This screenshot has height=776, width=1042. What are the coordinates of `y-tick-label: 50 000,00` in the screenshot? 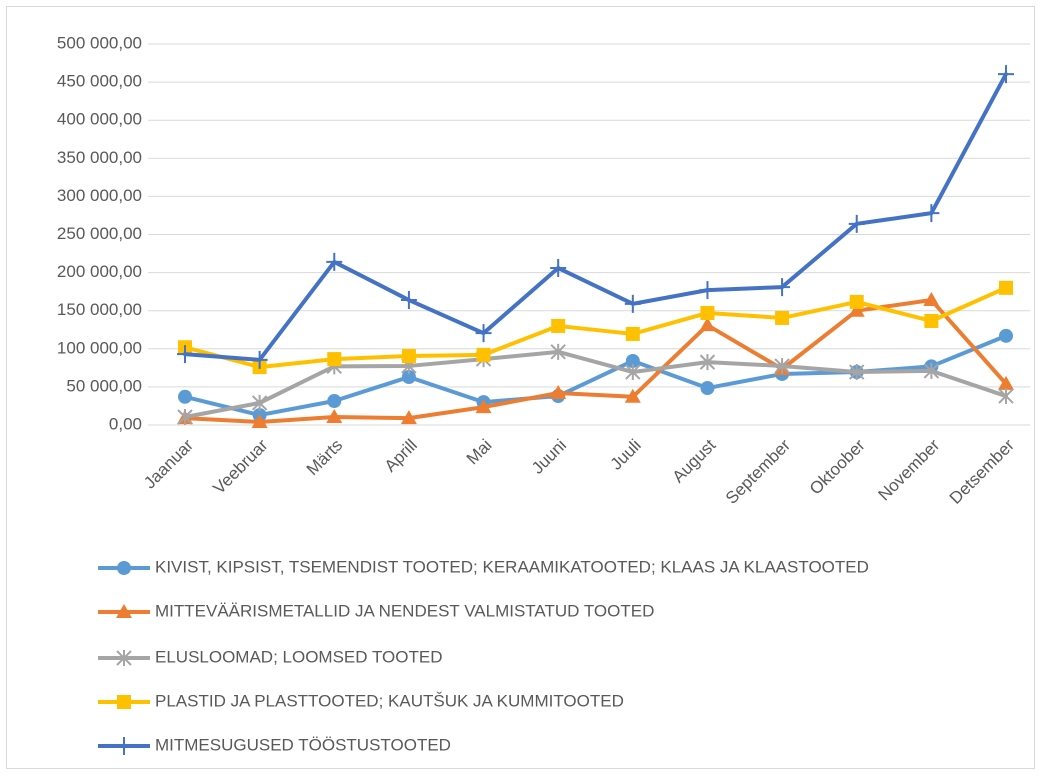 It's located at (104, 385).